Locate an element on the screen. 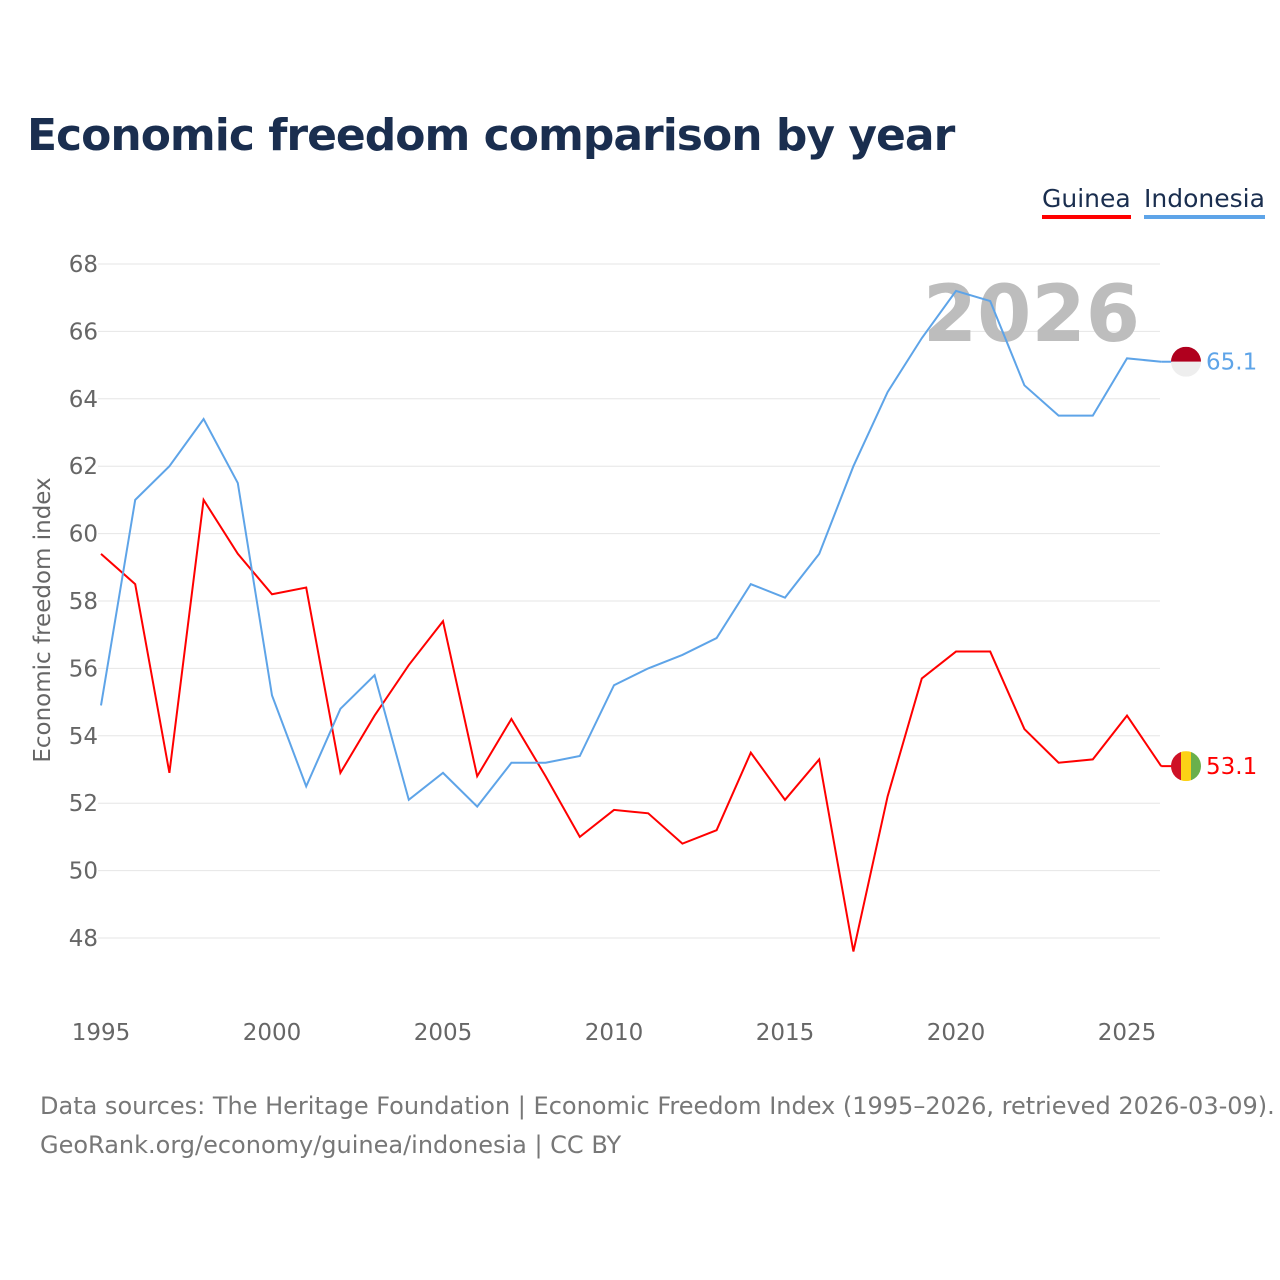  y-tick-label: 62 is located at coordinates (83, 467).